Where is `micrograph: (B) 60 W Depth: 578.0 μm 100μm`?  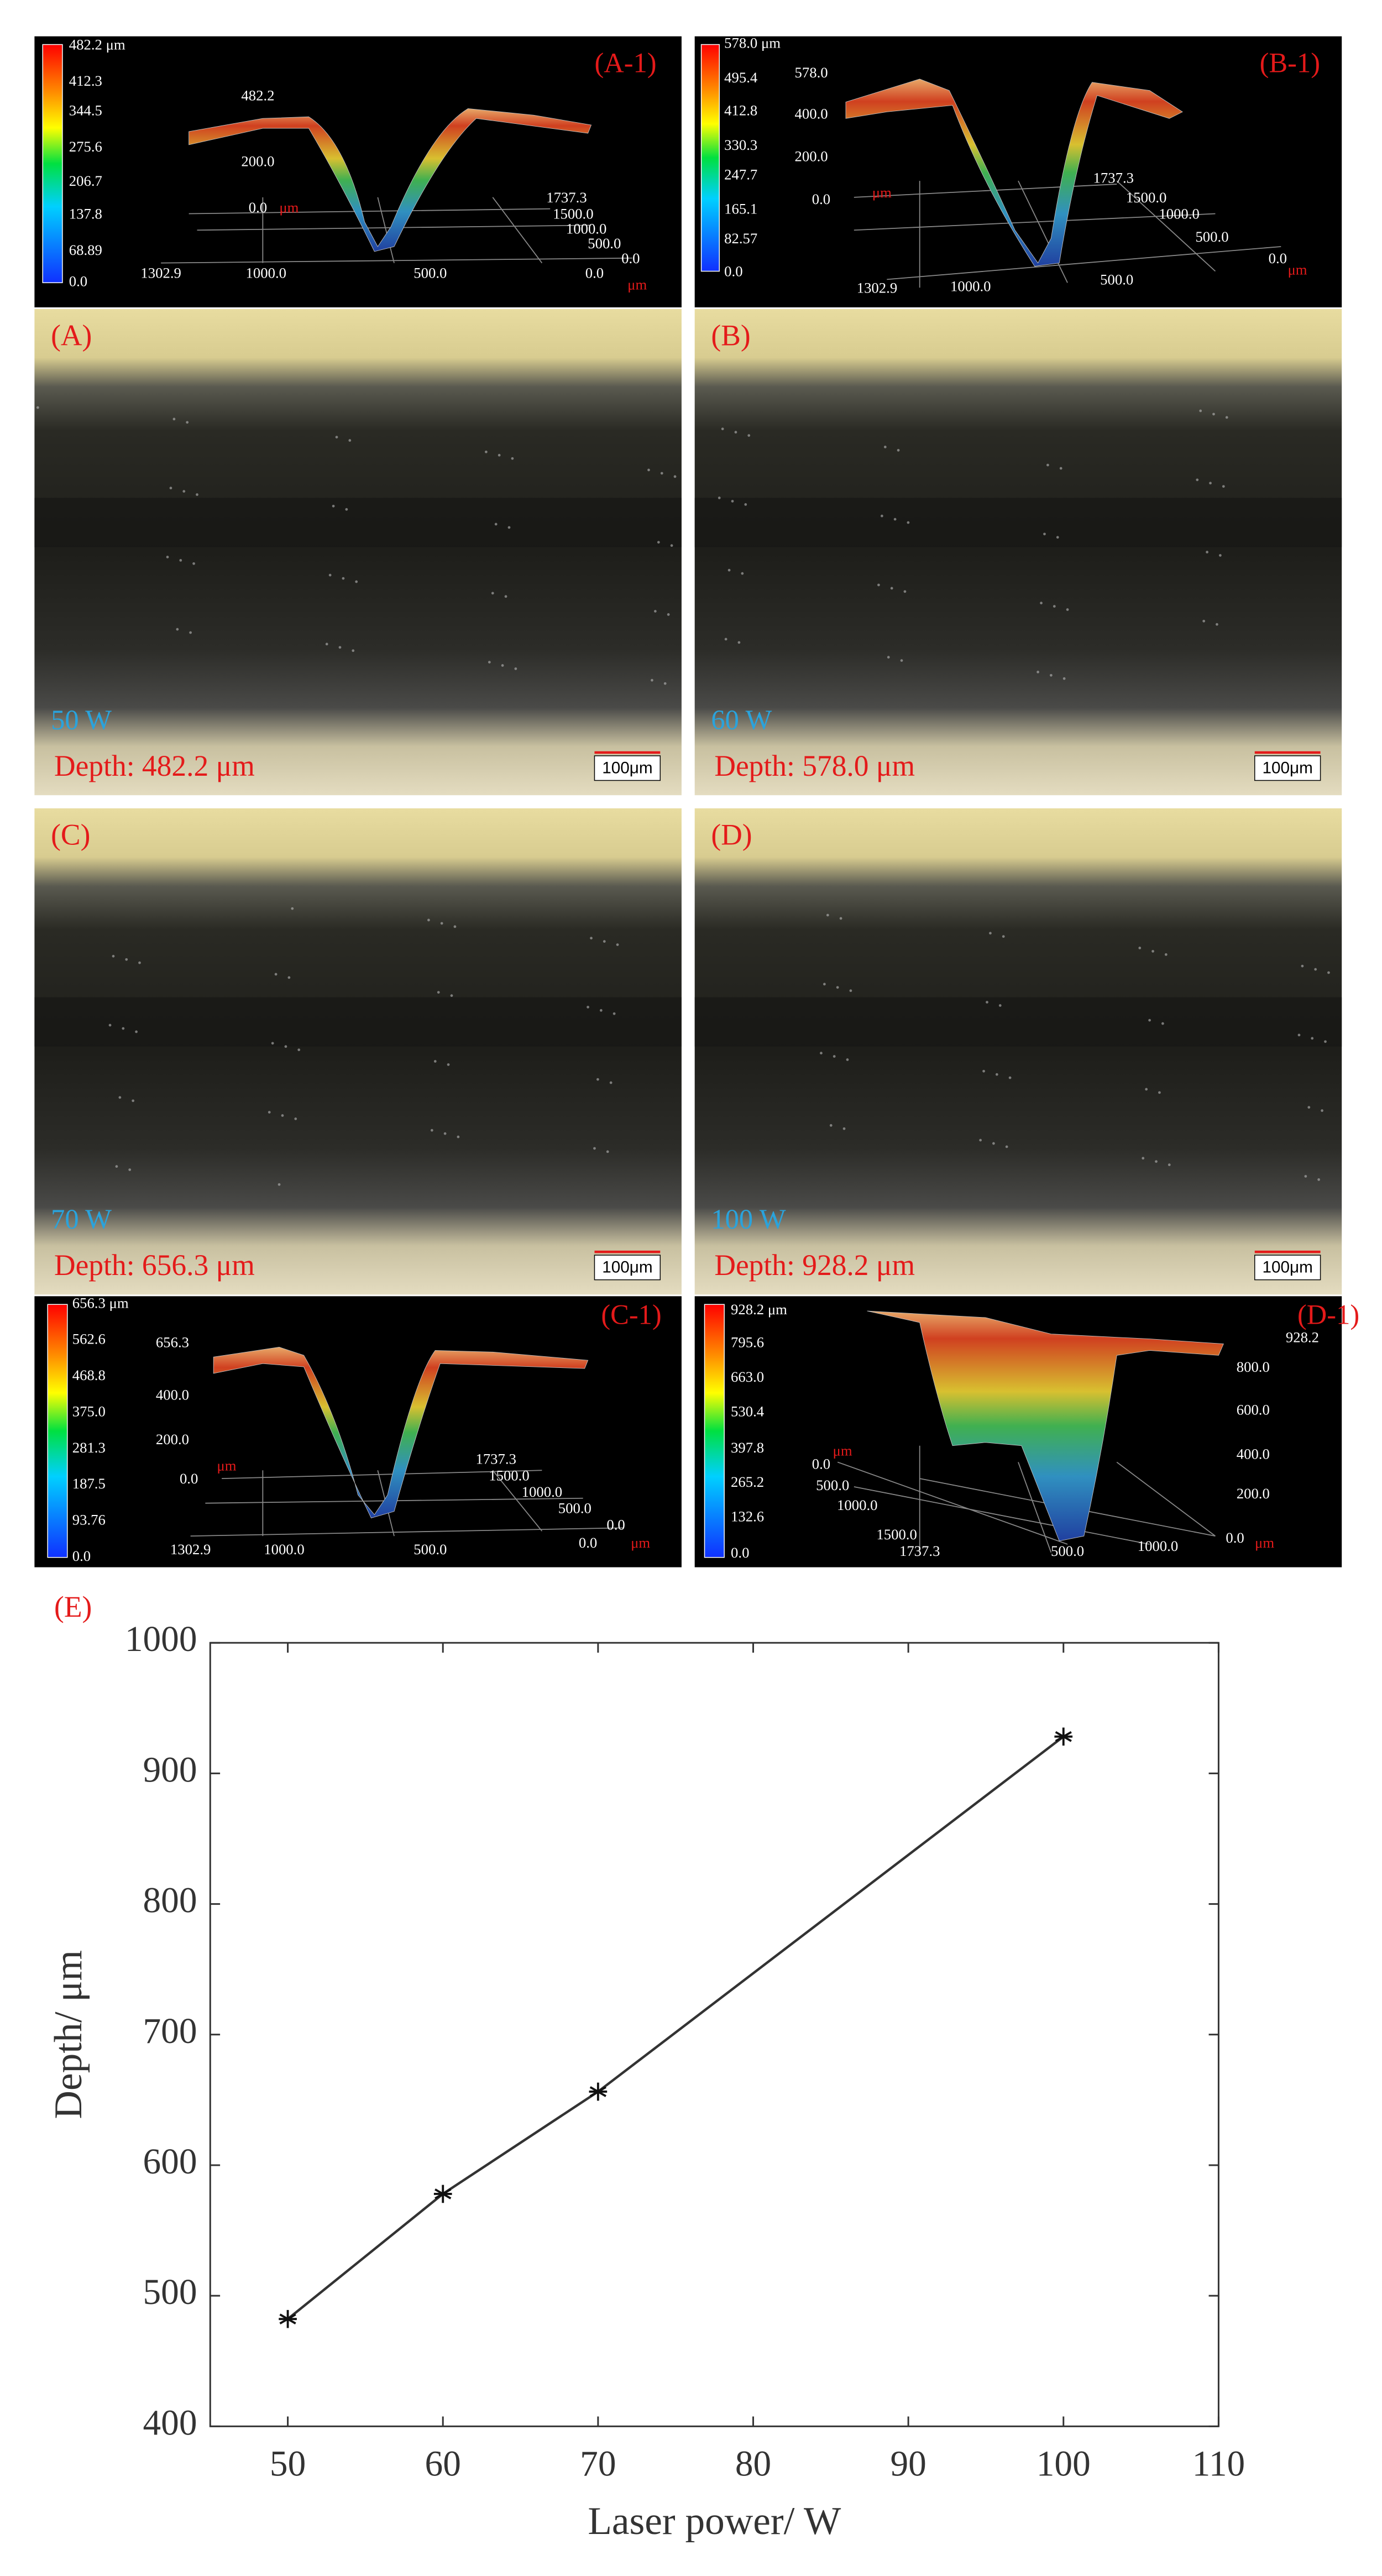
micrograph: (B) 60 W Depth: 578.0 μm 100μm is located at coordinates (1018, 552).